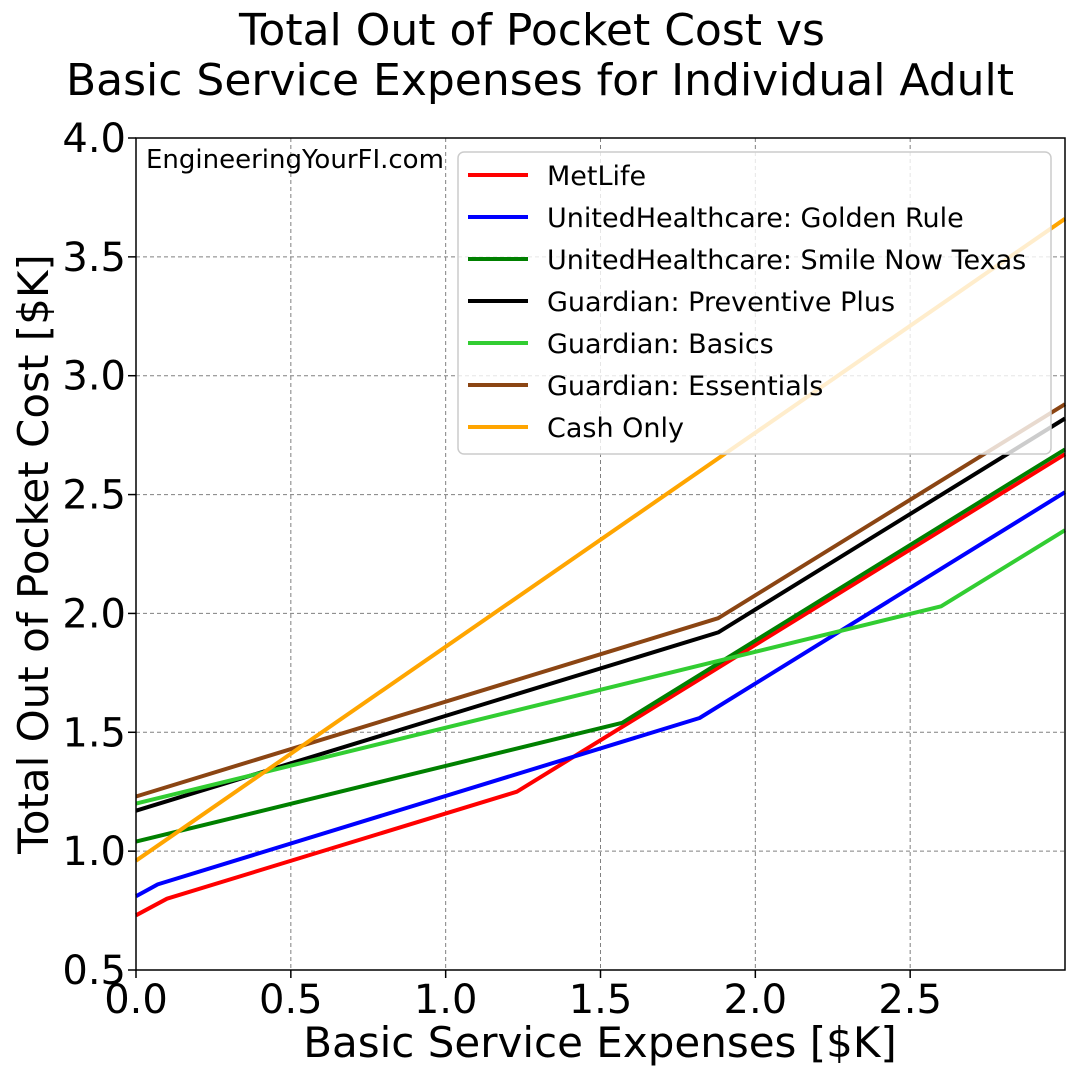  I want to click on legend-entry-label: Guardian: Essentials, so click(685, 386).